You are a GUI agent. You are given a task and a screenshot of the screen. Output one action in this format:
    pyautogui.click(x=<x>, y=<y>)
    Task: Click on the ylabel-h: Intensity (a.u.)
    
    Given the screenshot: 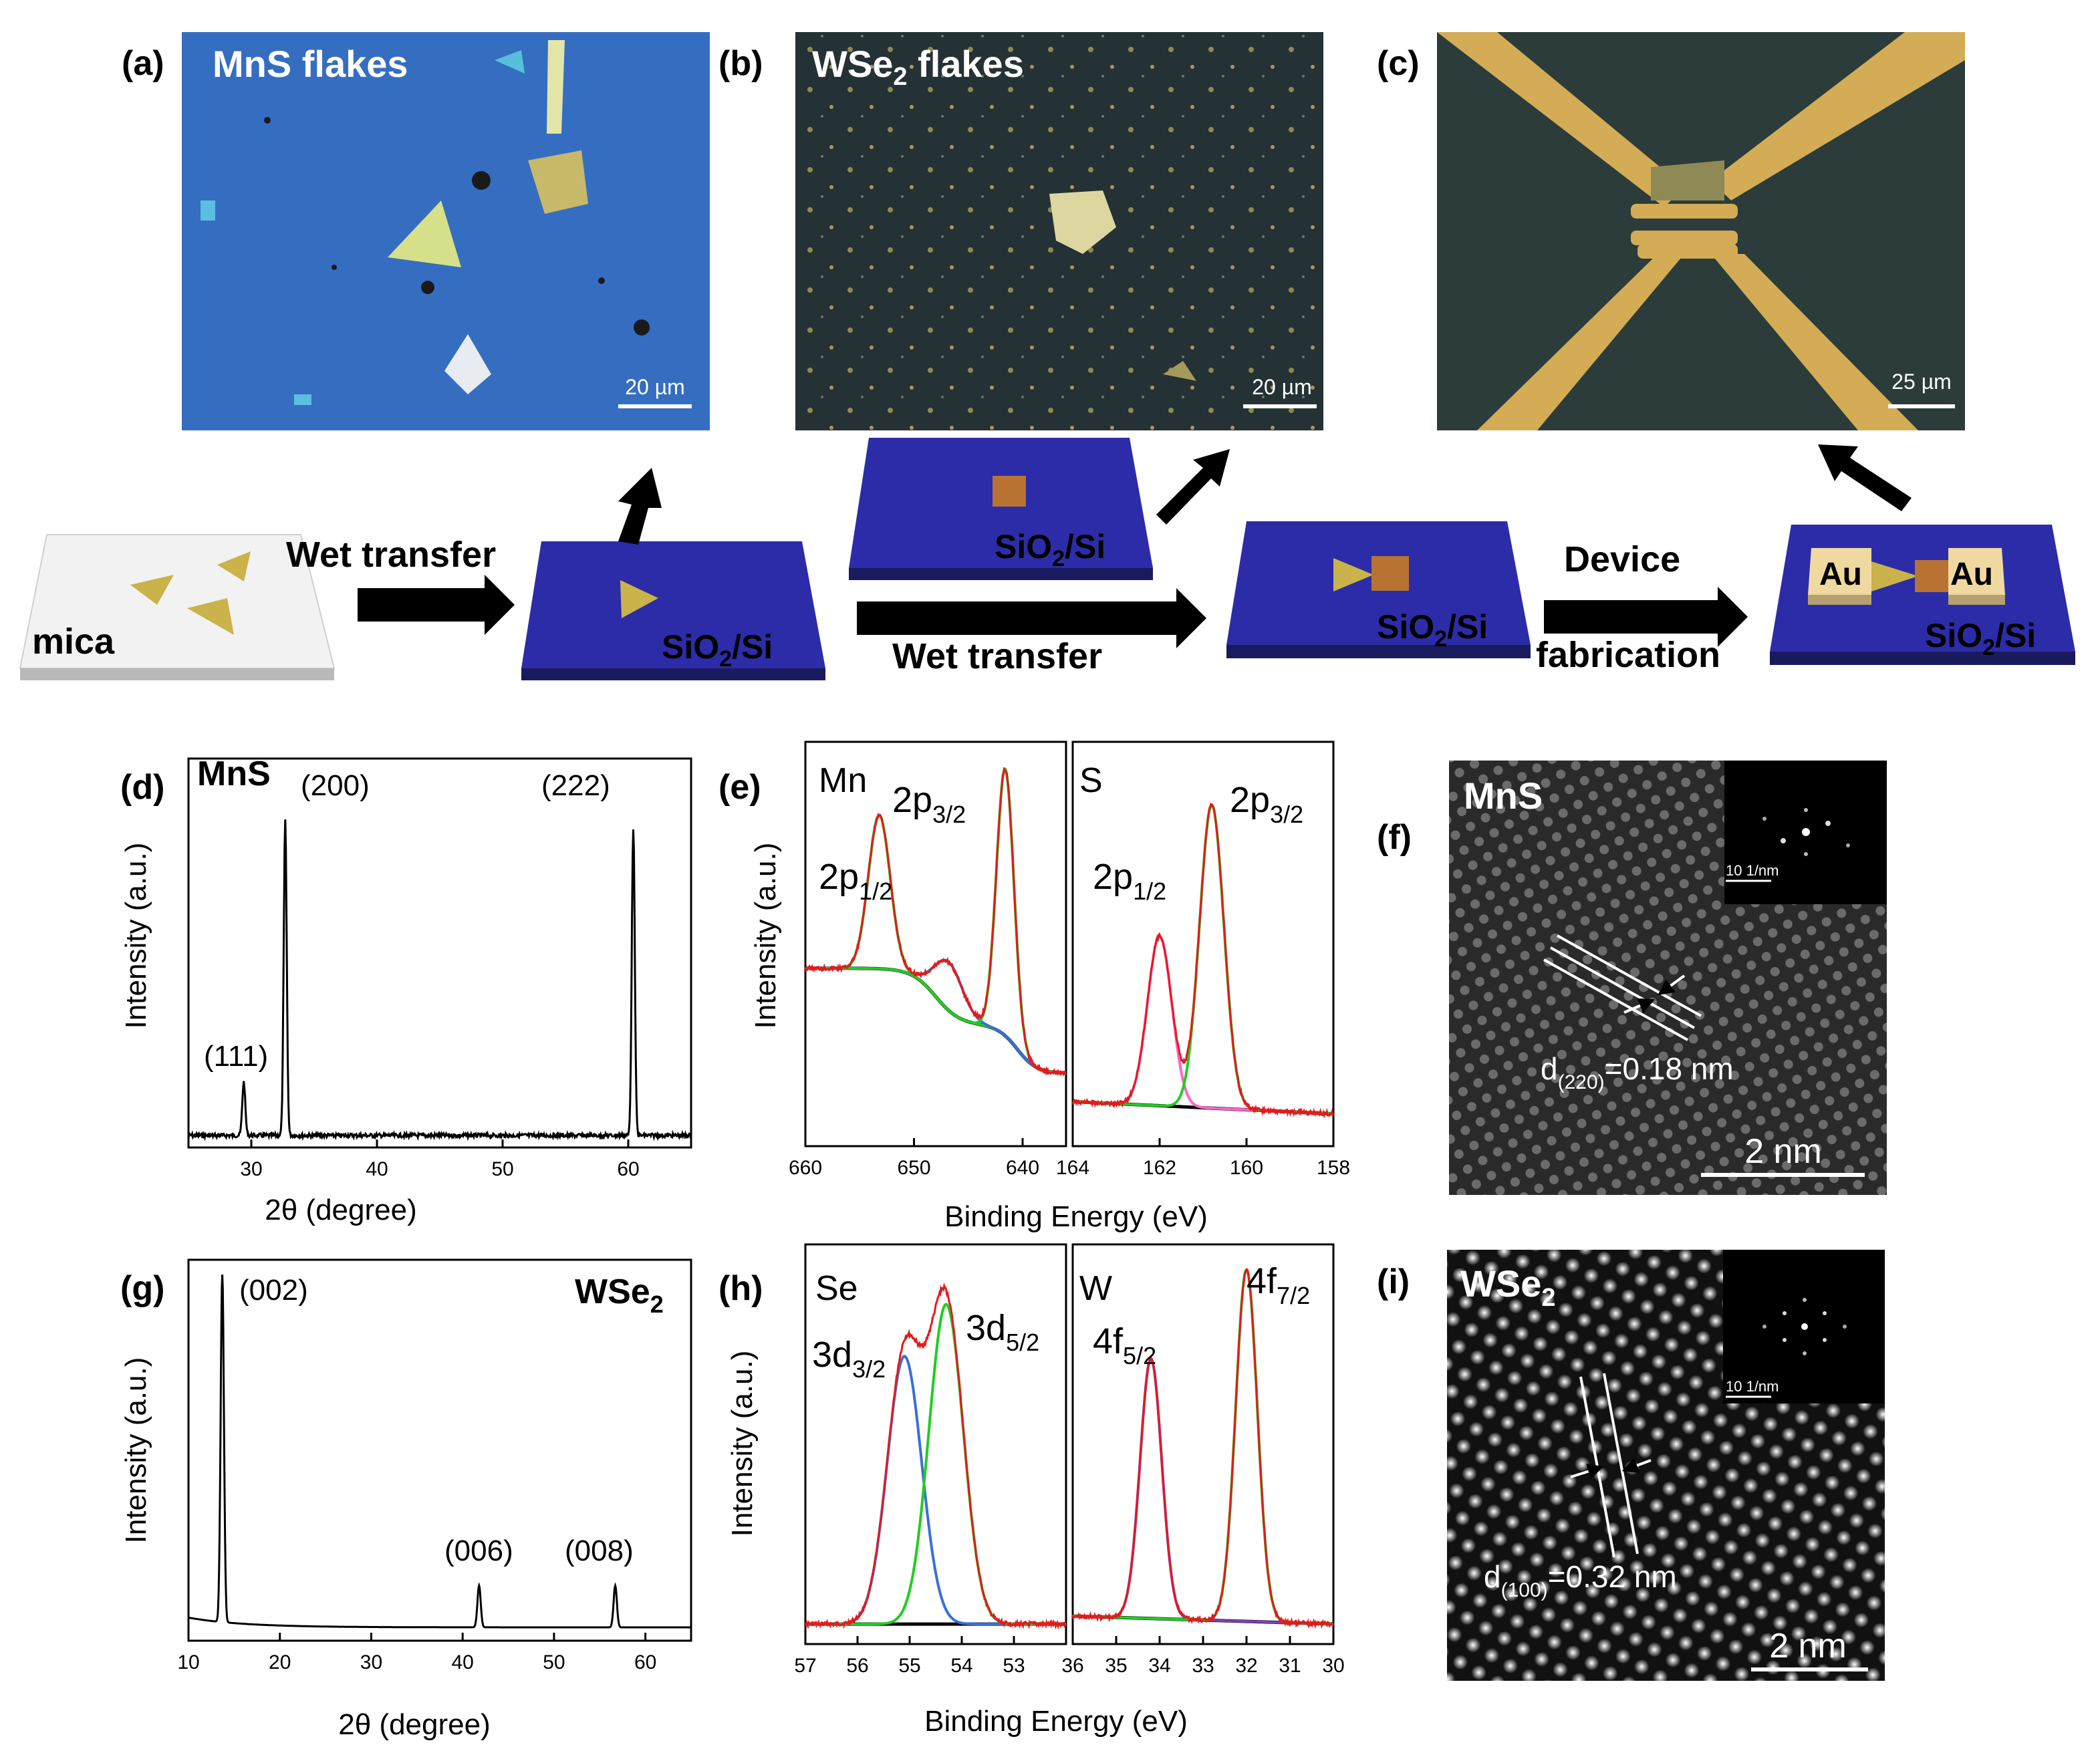 What is the action you would take?
    pyautogui.click(x=742, y=1444)
    